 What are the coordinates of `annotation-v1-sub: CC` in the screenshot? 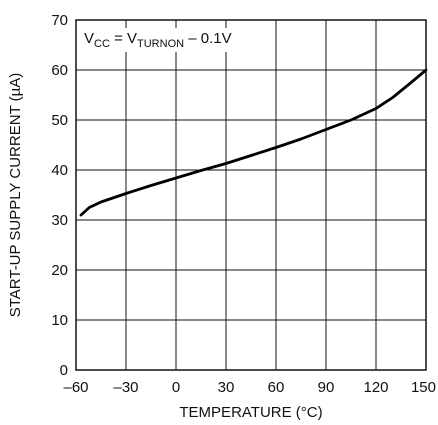 It's located at (102, 44).